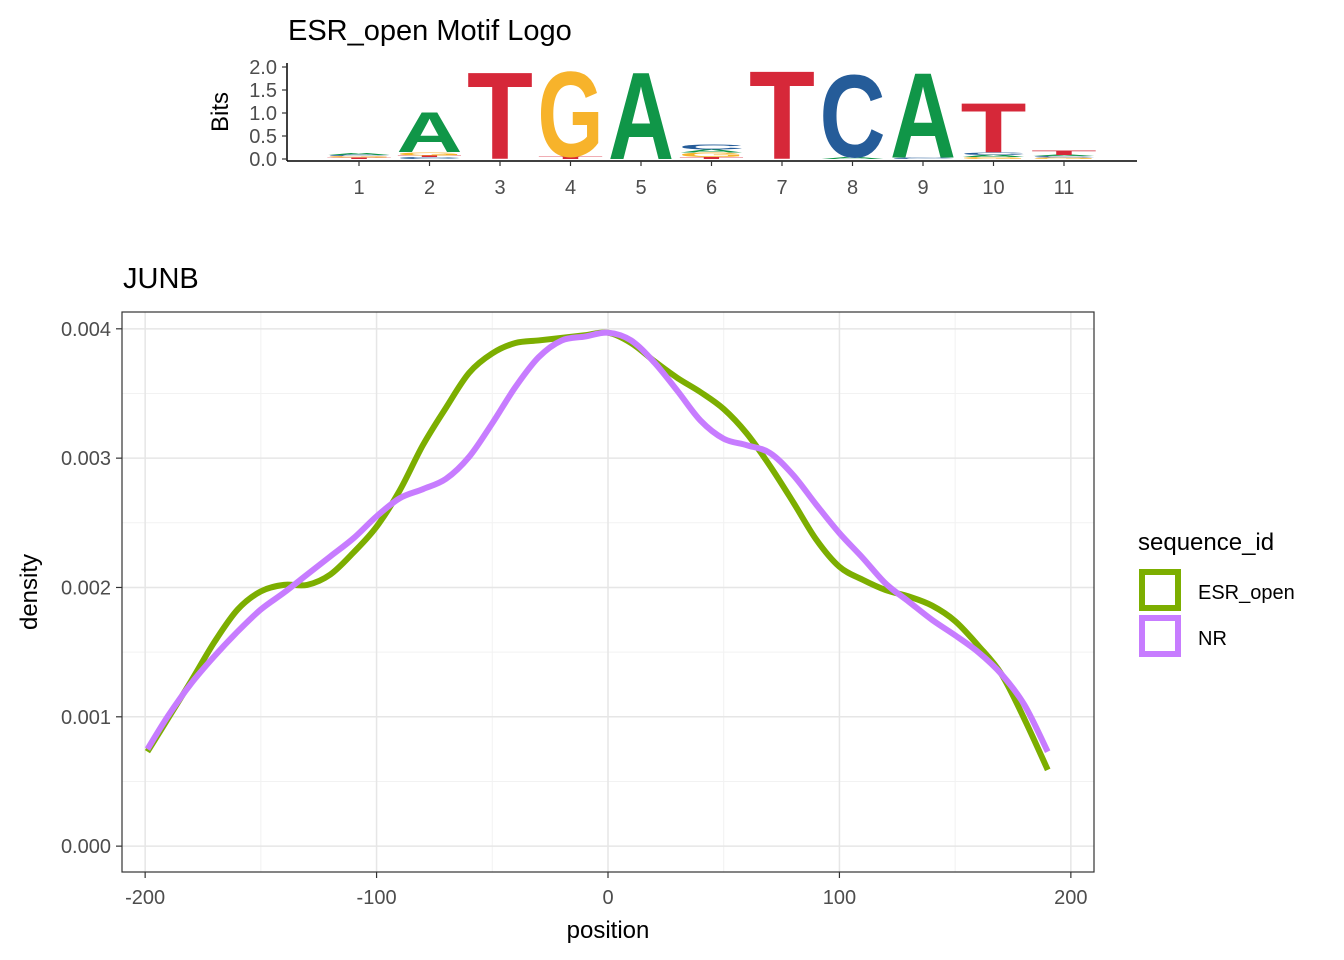 This screenshot has height=960, width=1344. Describe the element at coordinates (607, 898) in the screenshot. I see `x-tick-label: 0` at that location.